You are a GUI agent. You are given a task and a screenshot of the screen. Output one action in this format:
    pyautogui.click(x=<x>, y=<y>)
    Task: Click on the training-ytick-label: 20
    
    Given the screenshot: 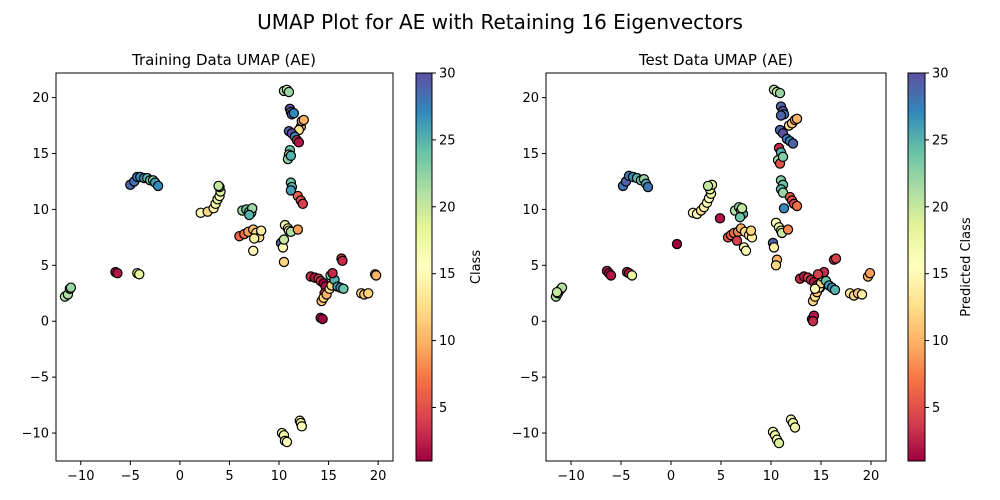 What is the action you would take?
    pyautogui.click(x=40, y=98)
    